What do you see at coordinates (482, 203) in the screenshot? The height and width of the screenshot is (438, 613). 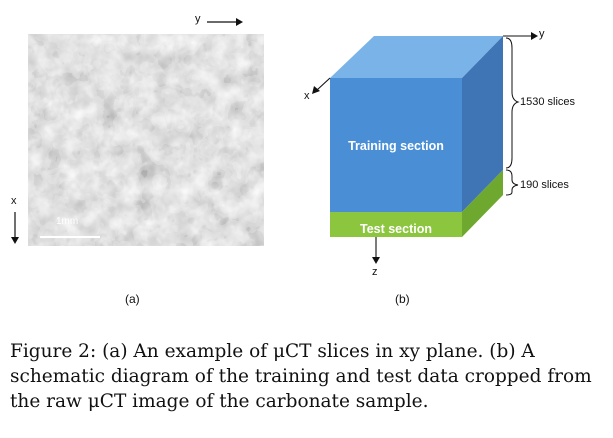 I see `test-side-face` at bounding box center [482, 203].